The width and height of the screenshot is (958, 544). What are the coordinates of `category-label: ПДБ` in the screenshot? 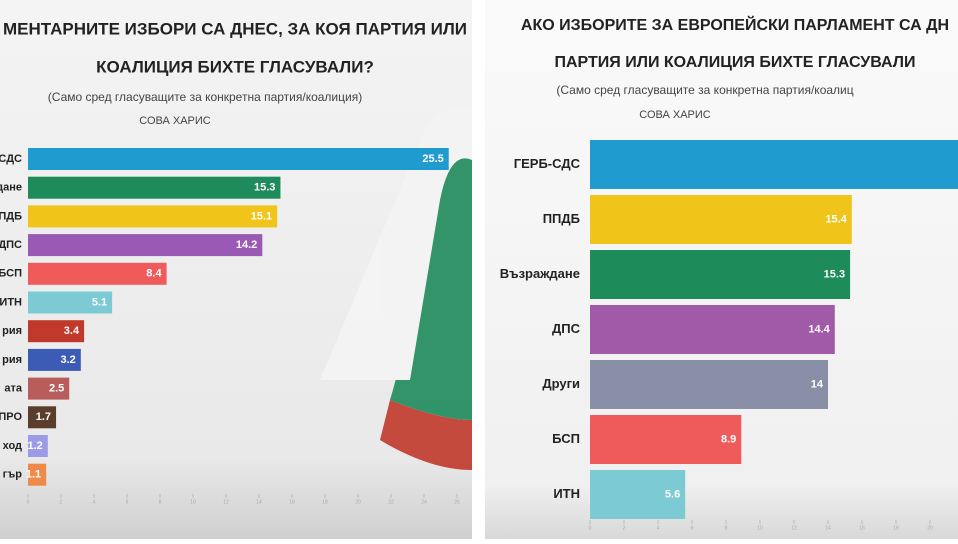 It's located at (11, 216).